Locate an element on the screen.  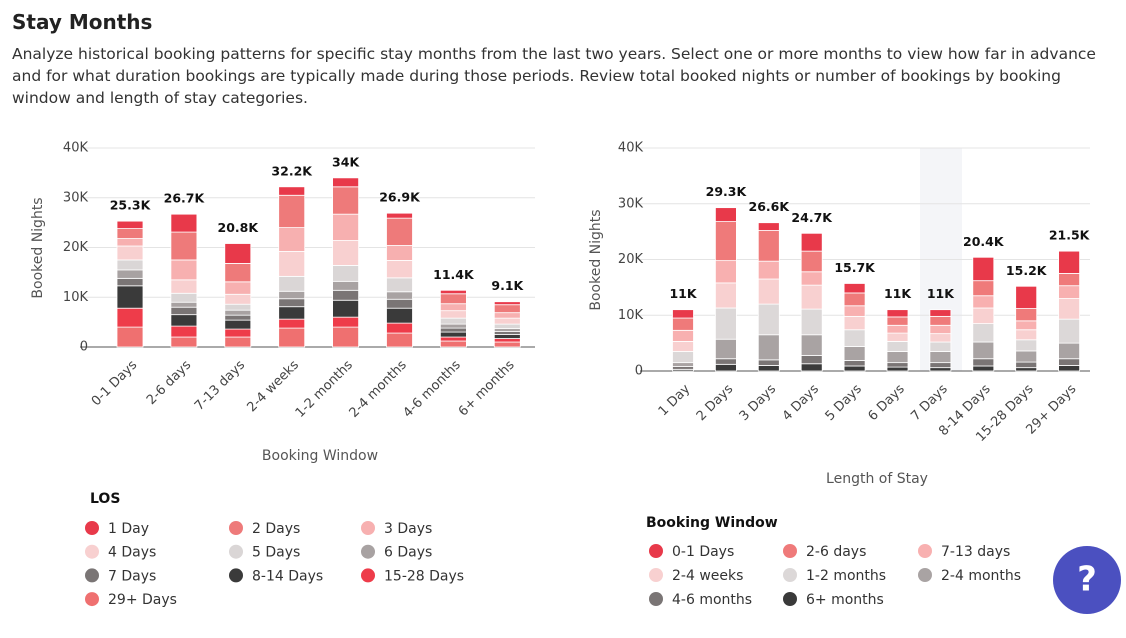
total-label: 20.8K is located at coordinates (239, 227).